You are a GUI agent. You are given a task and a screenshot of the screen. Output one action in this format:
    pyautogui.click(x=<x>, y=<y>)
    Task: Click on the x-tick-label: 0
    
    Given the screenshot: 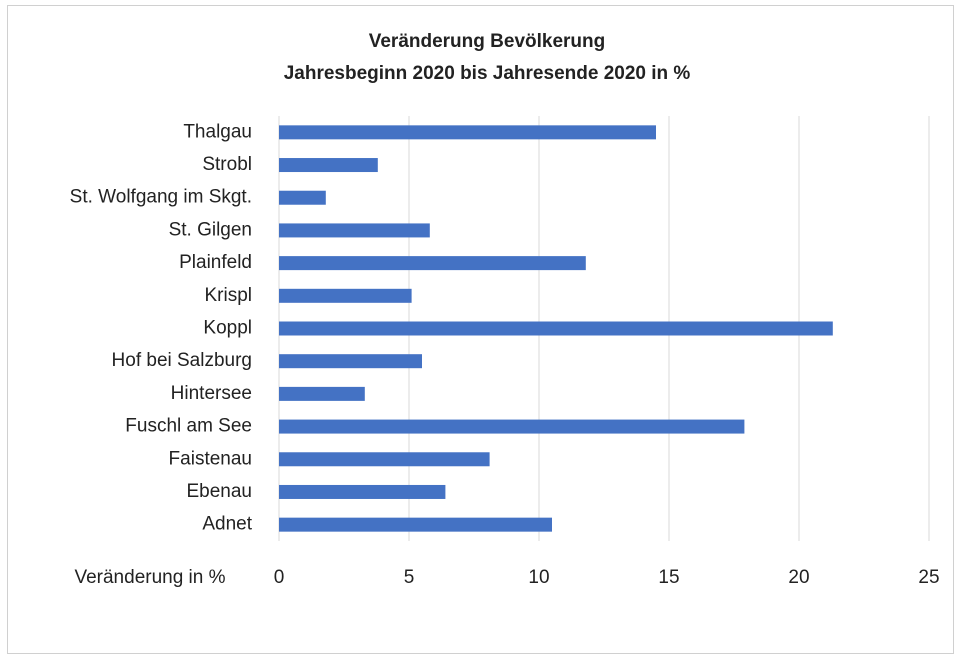 What is the action you would take?
    pyautogui.click(x=279, y=577)
    